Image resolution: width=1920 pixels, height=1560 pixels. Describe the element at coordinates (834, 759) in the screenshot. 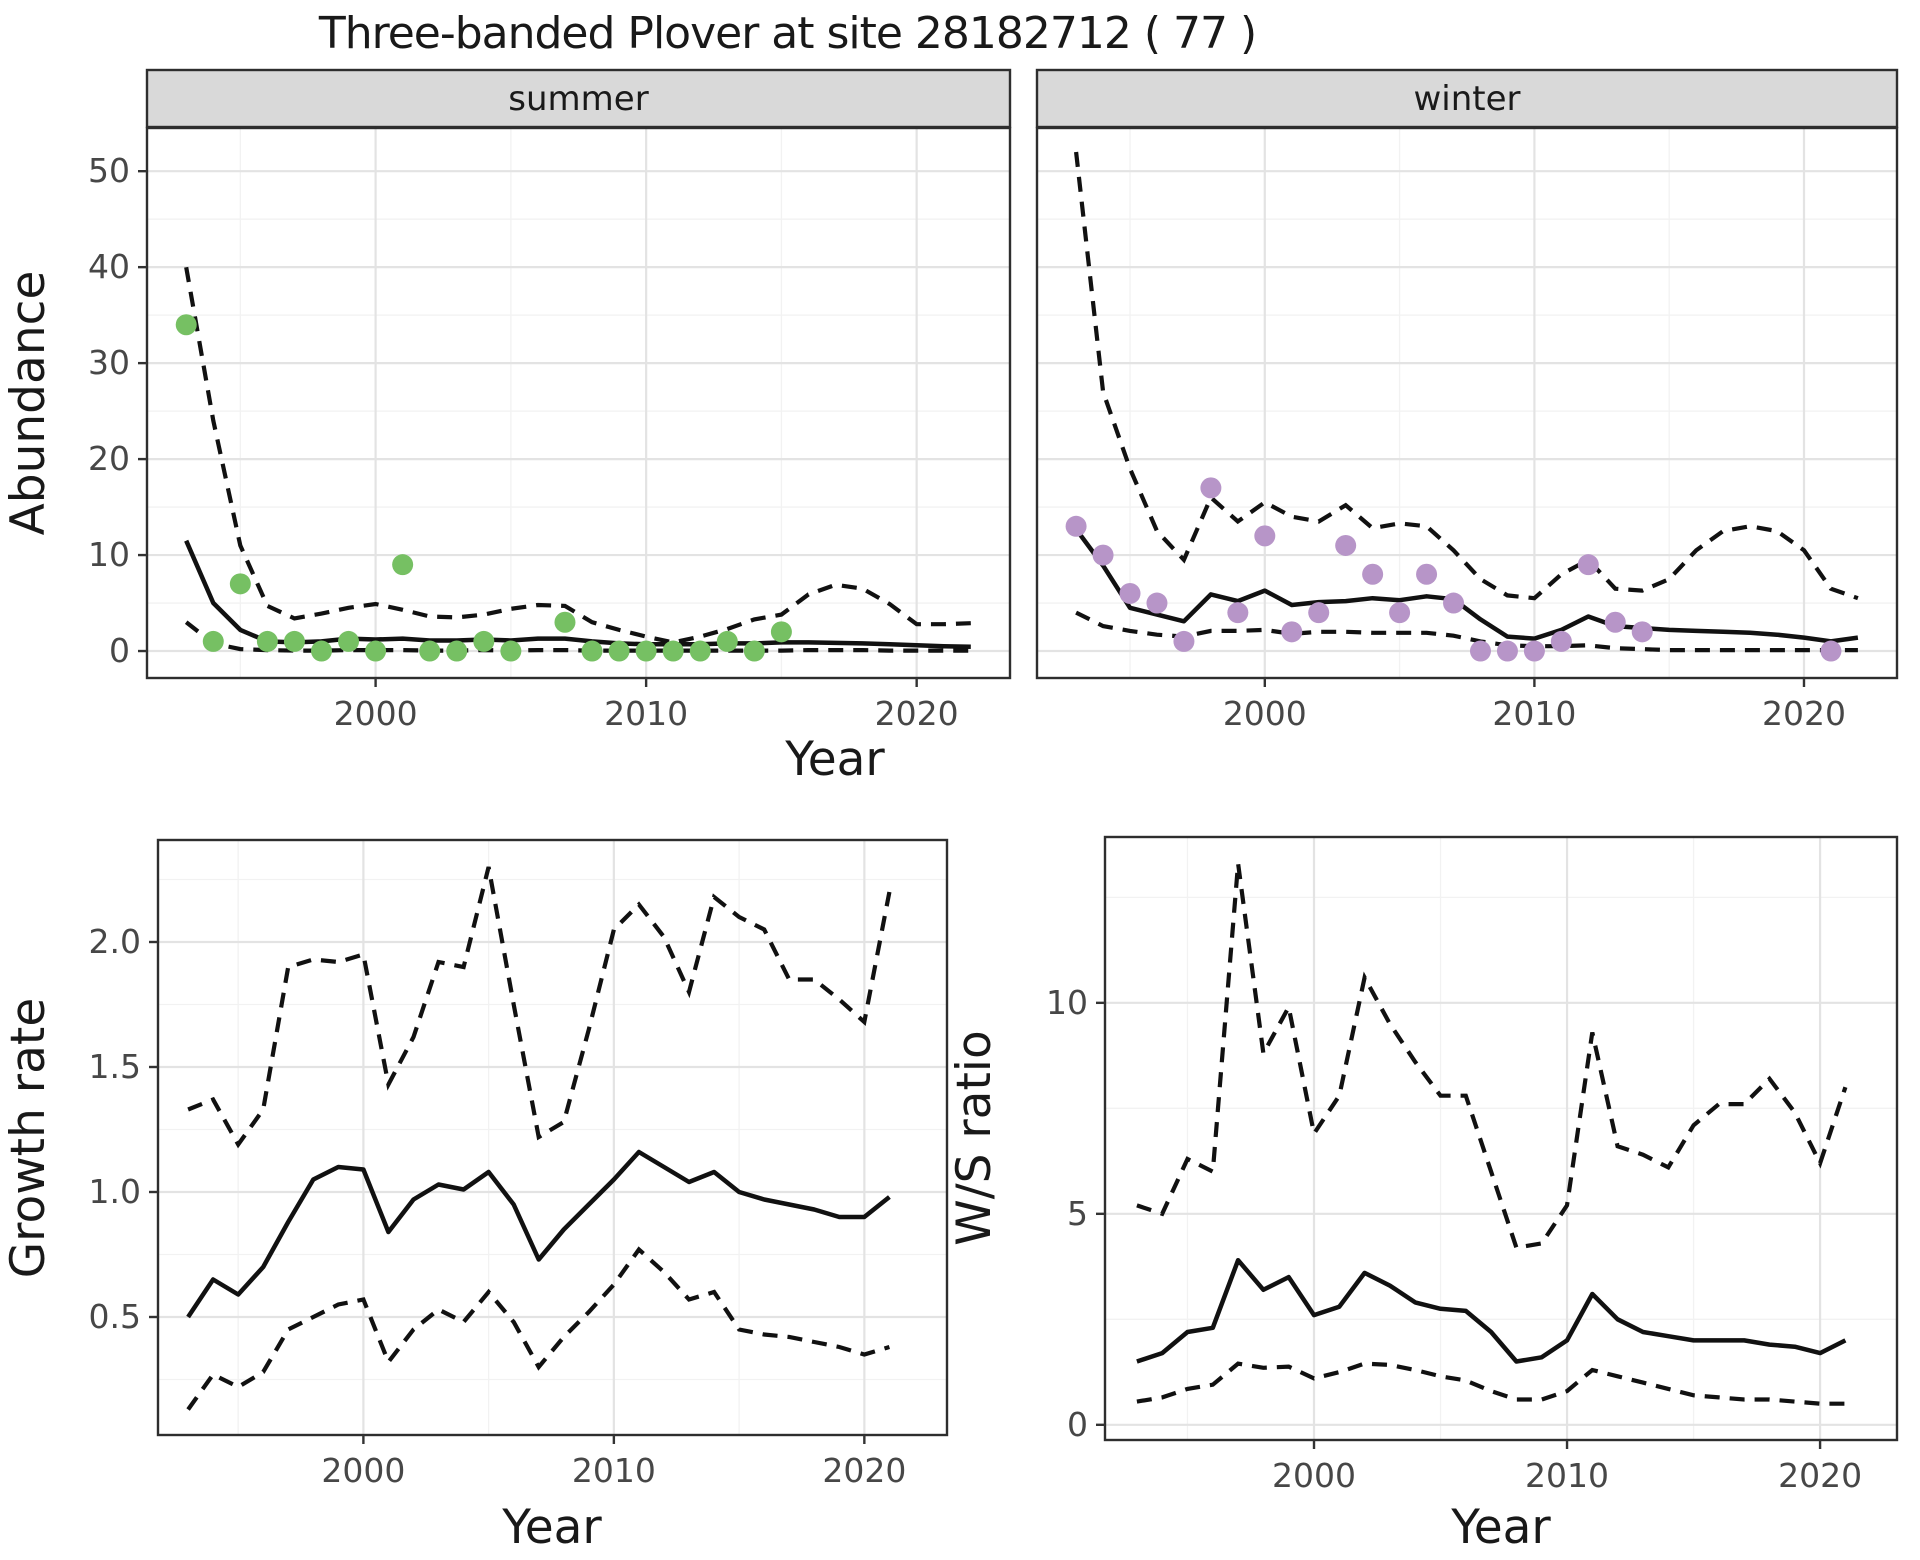

I see `year-axis-title-top: Year` at that location.